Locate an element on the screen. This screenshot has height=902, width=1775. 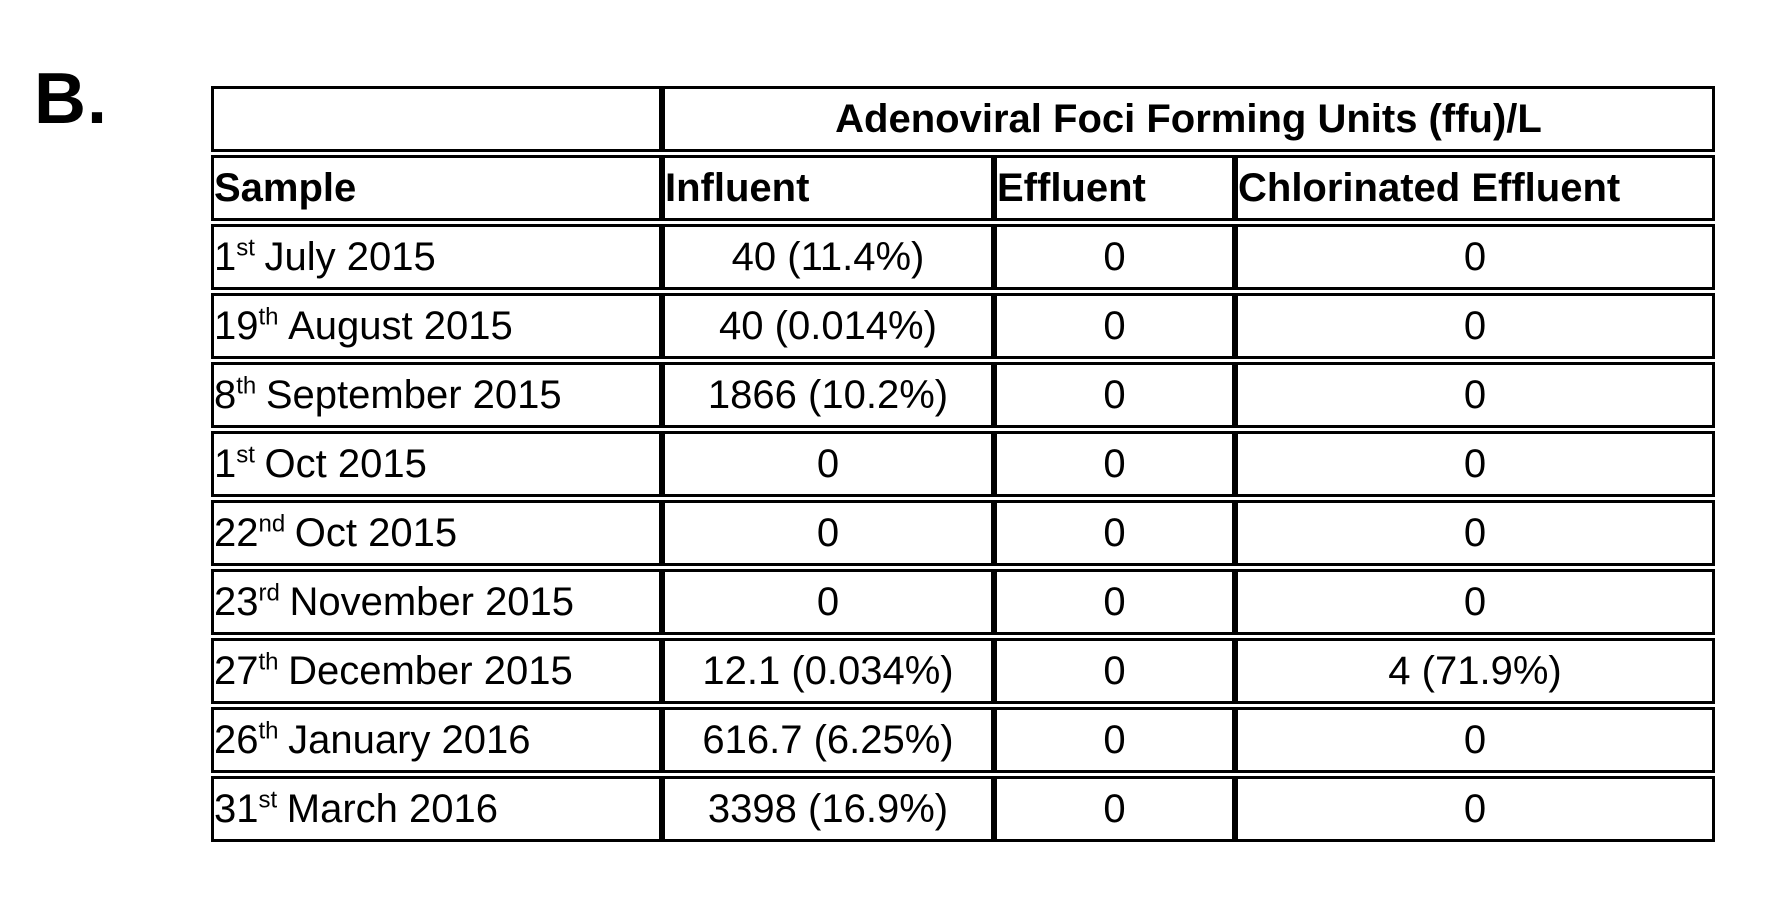
table-row: 23rd November 2015 0 0 0 is located at coordinates (963, 602).